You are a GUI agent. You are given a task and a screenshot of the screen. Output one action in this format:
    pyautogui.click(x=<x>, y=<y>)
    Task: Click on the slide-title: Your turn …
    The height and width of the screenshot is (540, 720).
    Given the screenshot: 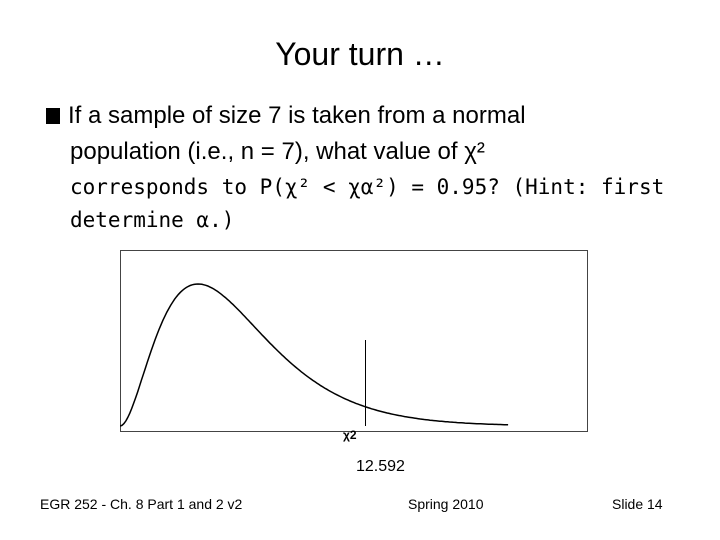 What is the action you would take?
    pyautogui.click(x=360, y=54)
    